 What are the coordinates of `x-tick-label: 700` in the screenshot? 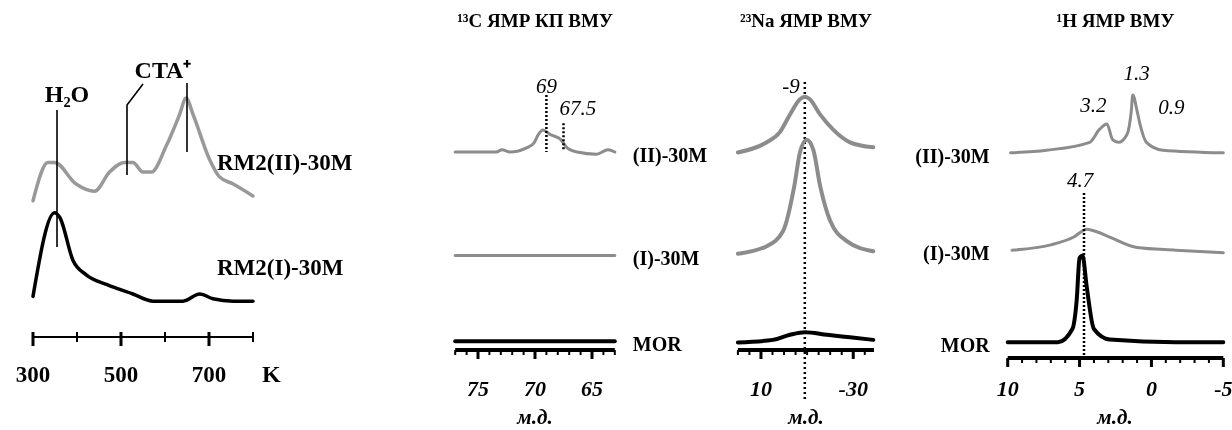 It's located at (209, 374).